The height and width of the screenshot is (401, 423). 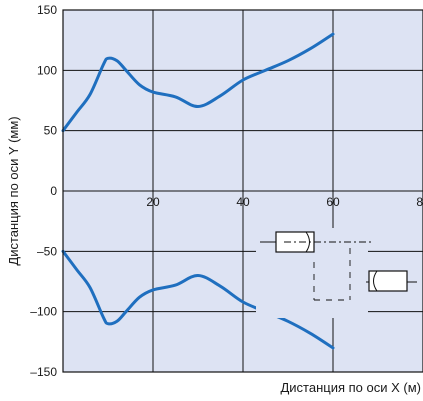 What do you see at coordinates (53, 191) in the screenshot?
I see `y-tick-label: 0` at bounding box center [53, 191].